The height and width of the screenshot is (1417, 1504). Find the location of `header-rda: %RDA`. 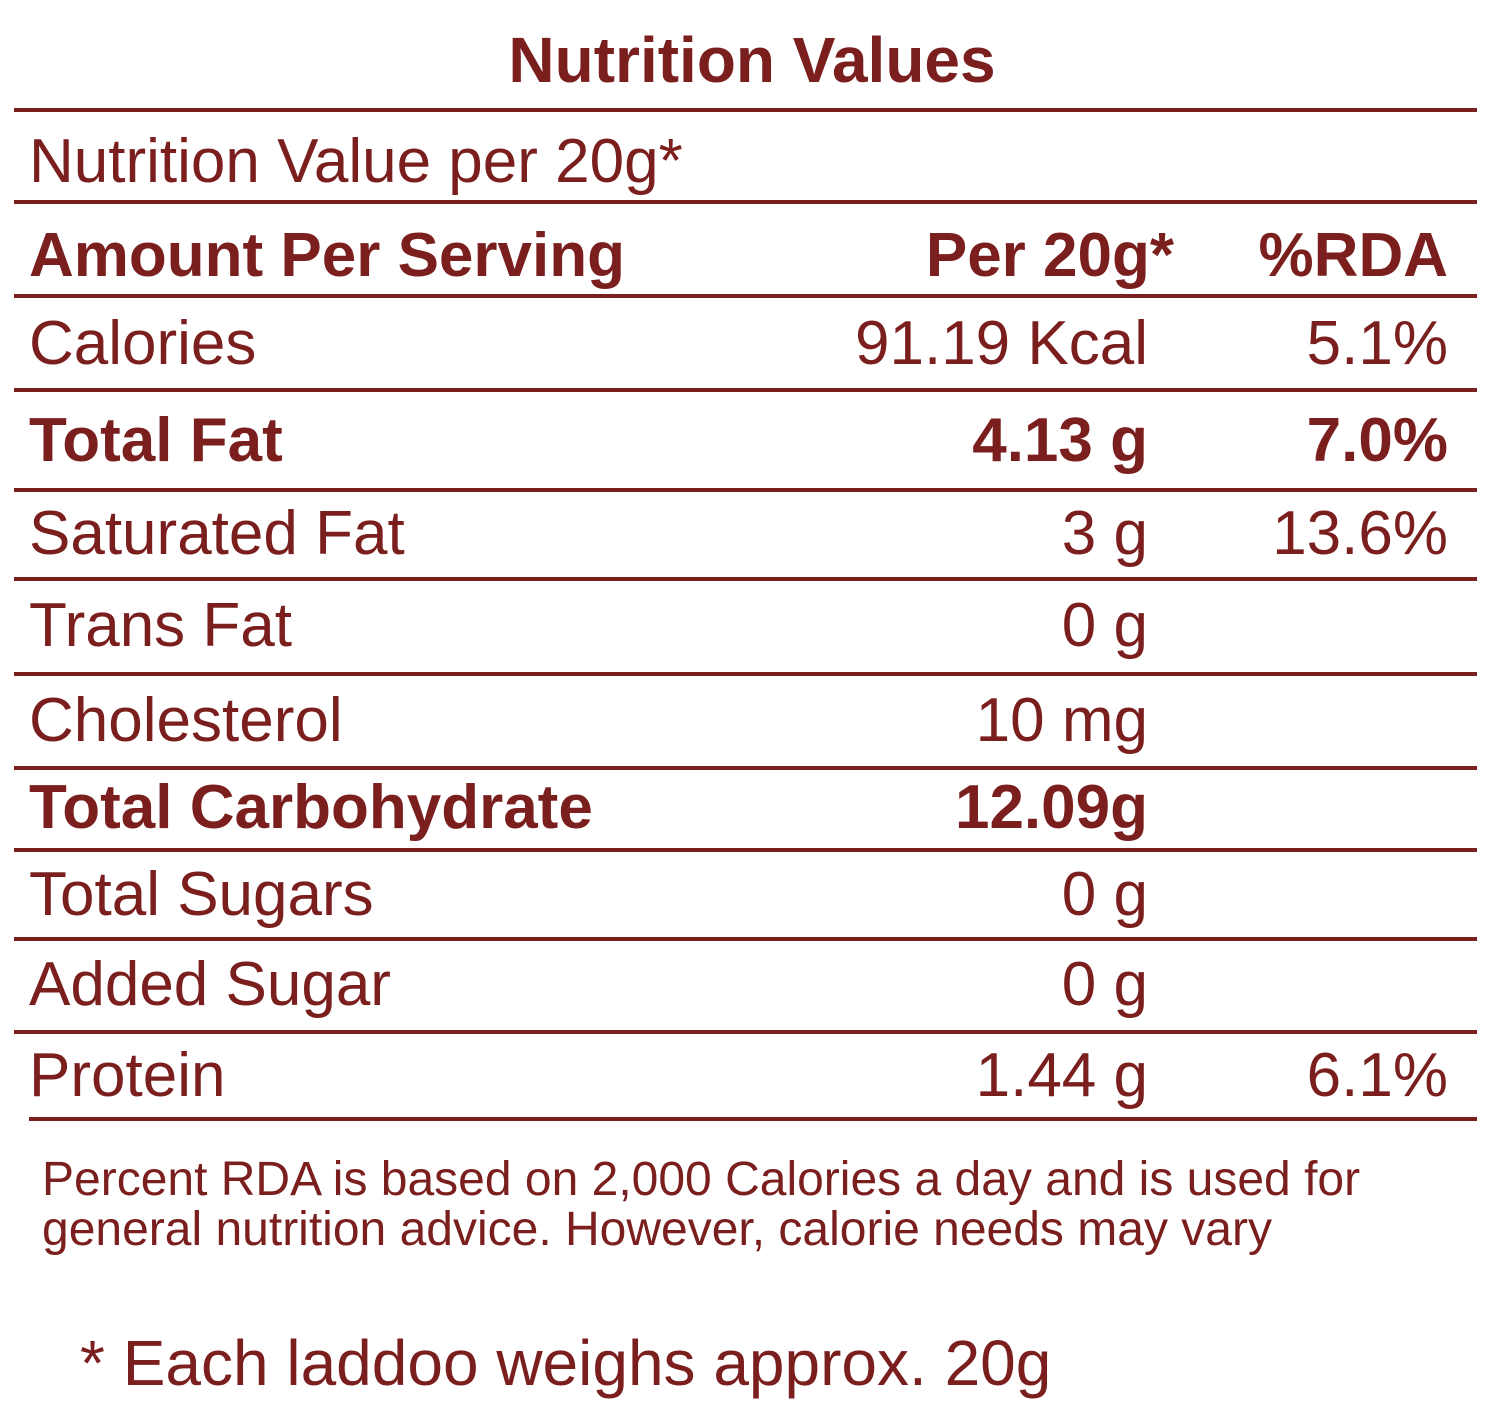

header-rda: %RDA is located at coordinates (1353, 255).